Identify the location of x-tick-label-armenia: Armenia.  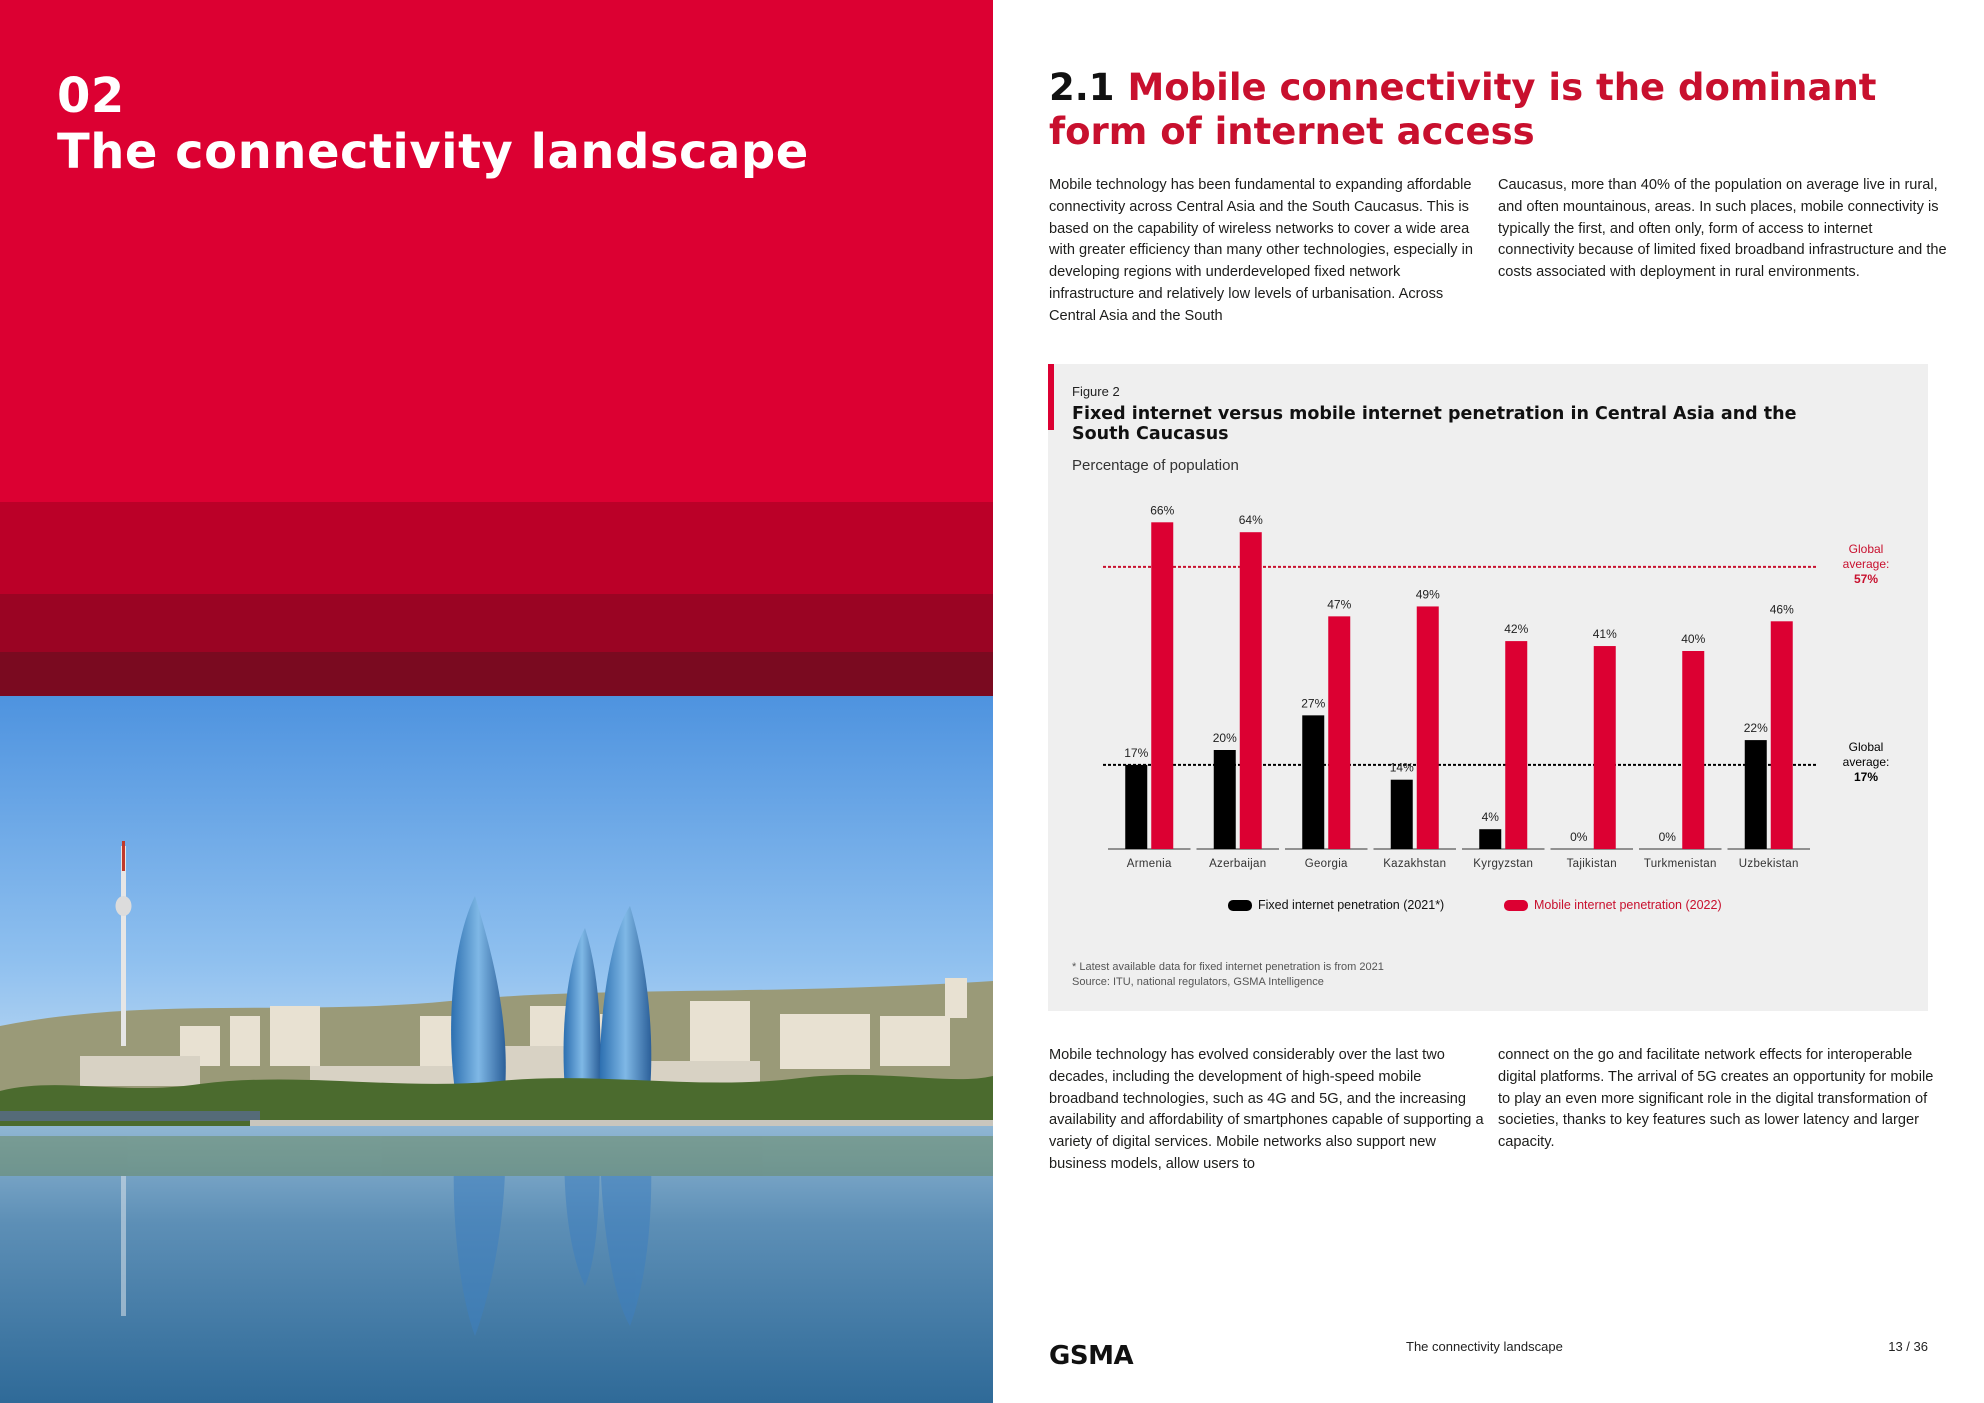
(1149, 864).